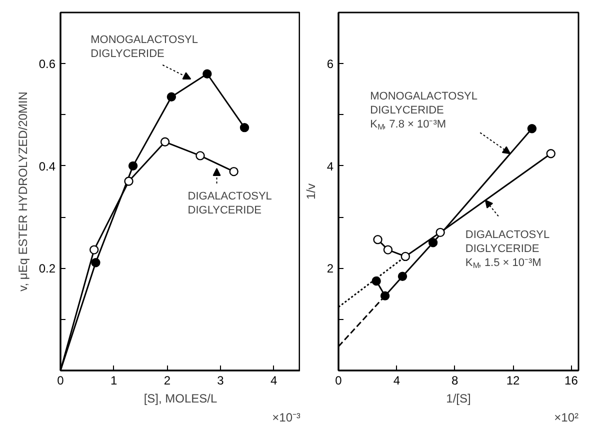 This screenshot has height=442, width=607. What do you see at coordinates (455, 381) in the screenshot?
I see `x-tick-label: 8` at bounding box center [455, 381].